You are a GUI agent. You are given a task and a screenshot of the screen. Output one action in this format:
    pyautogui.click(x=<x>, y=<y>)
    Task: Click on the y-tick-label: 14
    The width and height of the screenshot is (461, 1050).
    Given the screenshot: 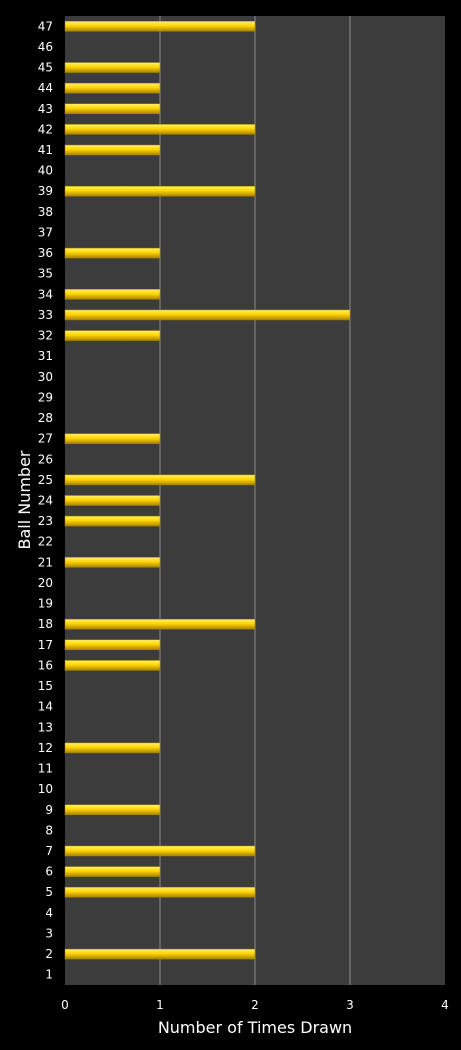 What is the action you would take?
    pyautogui.click(x=45, y=707)
    